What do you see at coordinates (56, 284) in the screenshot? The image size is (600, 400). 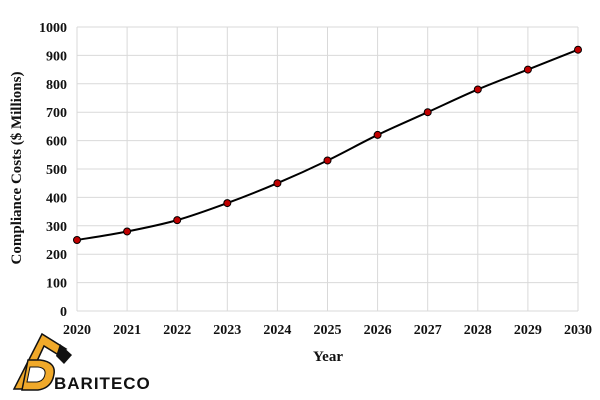 I see `y-tick-label: 100` at bounding box center [56, 284].